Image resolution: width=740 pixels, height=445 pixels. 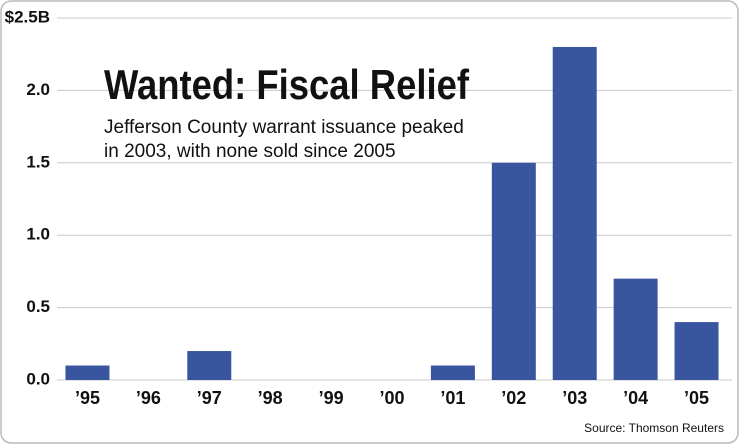 What do you see at coordinates (250, 151) in the screenshot?
I see `subtitle: in 2003, with none sold since 2005` at bounding box center [250, 151].